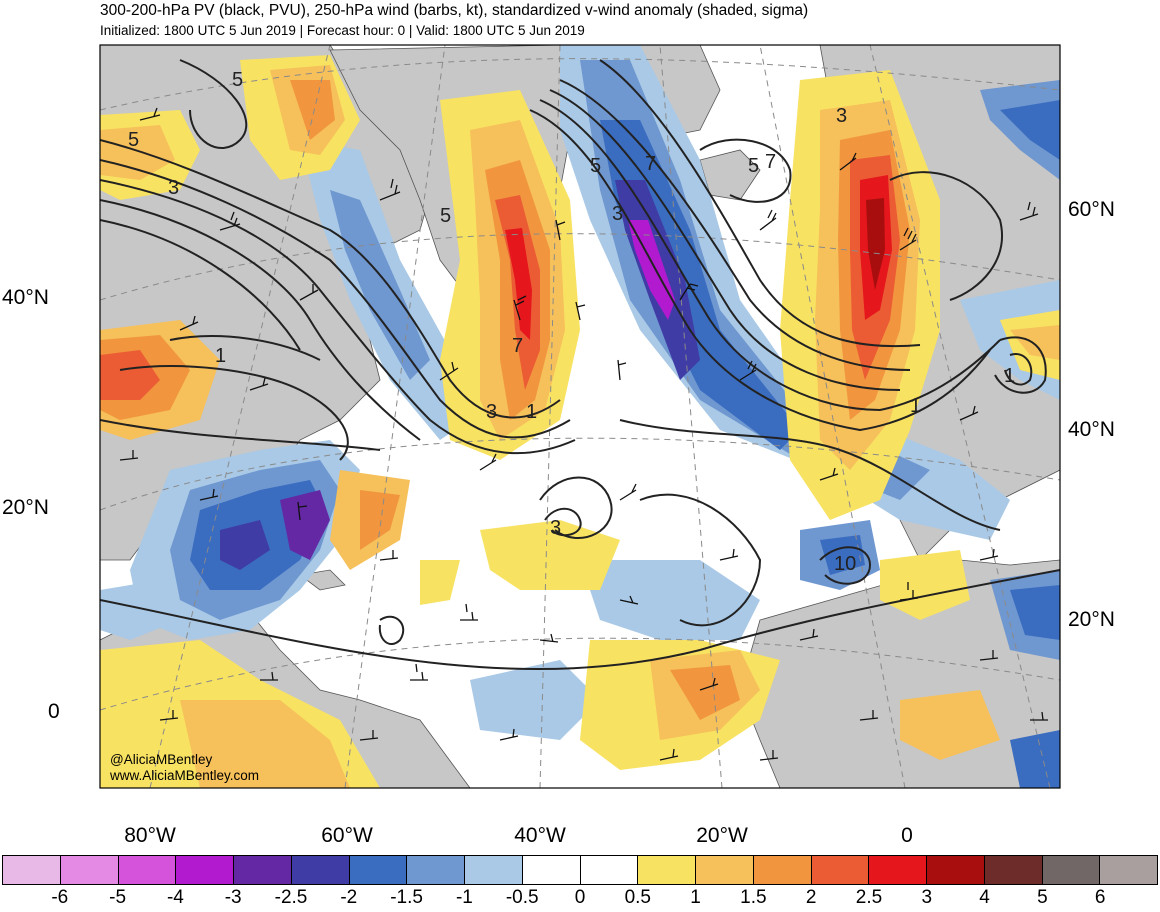  I want to click on colorbar-tick-label: -1.5, so click(406, 897).